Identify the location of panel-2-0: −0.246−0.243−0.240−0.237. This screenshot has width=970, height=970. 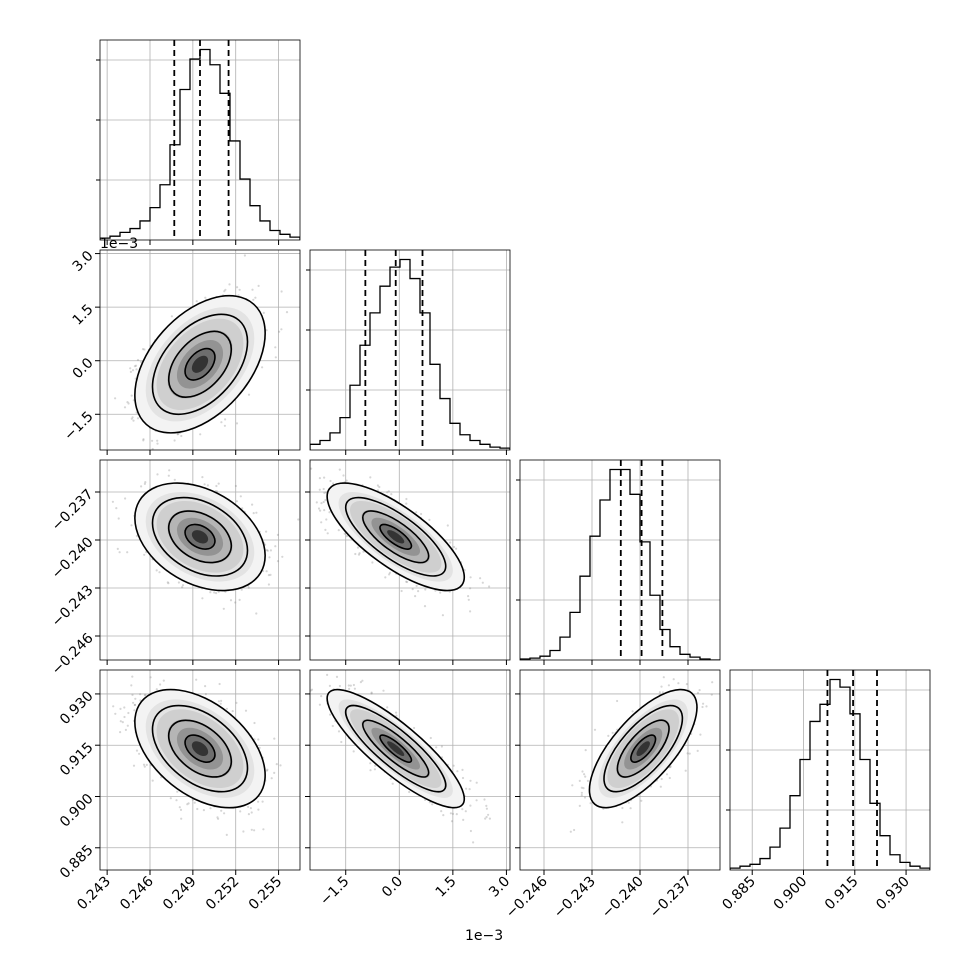
(175, 568).